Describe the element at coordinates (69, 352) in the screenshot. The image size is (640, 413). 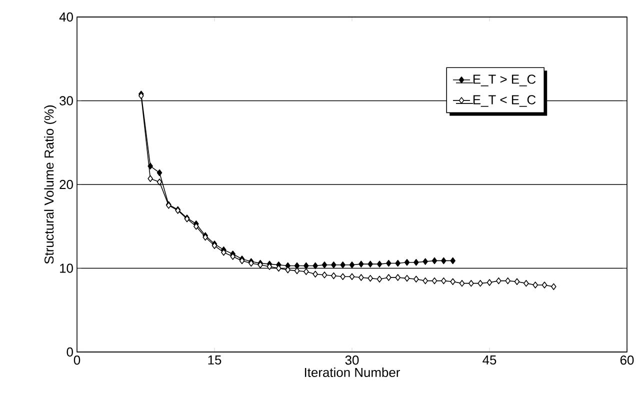
I see `y-tick-label: 0` at that location.